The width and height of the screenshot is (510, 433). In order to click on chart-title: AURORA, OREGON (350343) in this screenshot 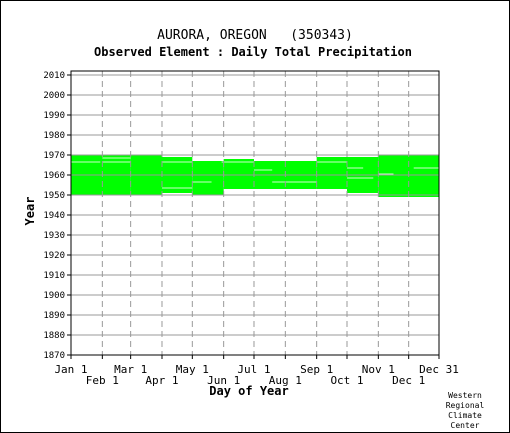, I will do `click(255, 35)`.